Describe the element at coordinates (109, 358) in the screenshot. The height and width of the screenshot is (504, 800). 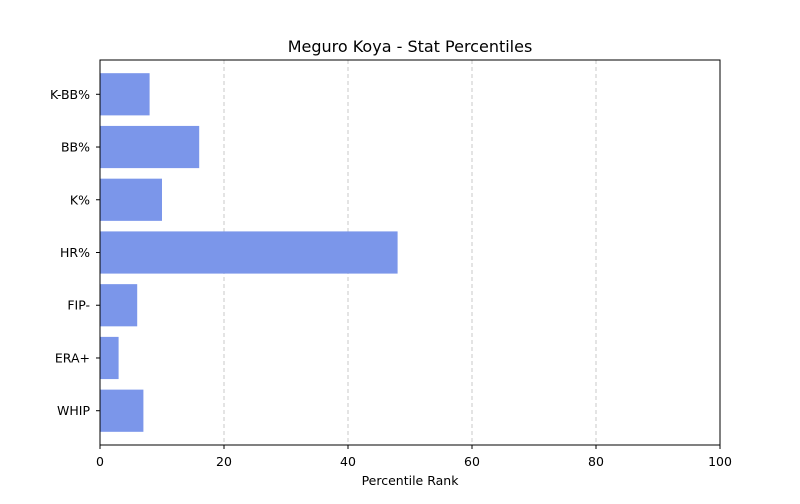
I see `bar-era` at that location.